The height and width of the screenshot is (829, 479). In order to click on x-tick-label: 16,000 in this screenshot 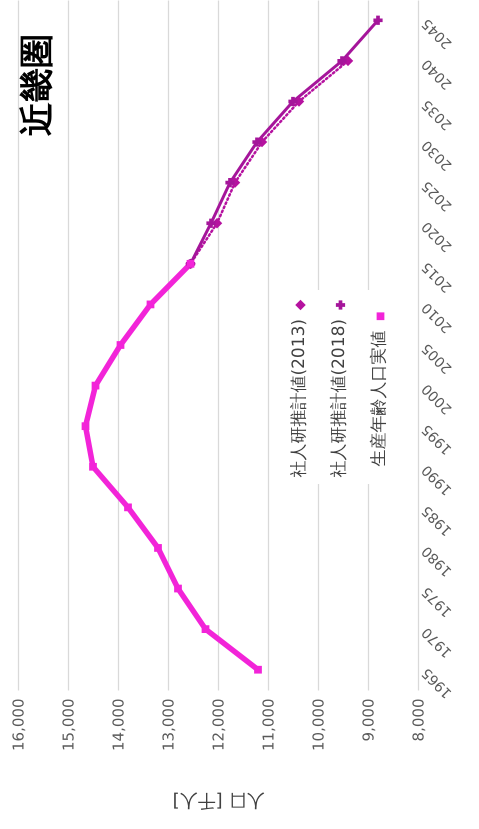, I will do `click(19, 724)`.